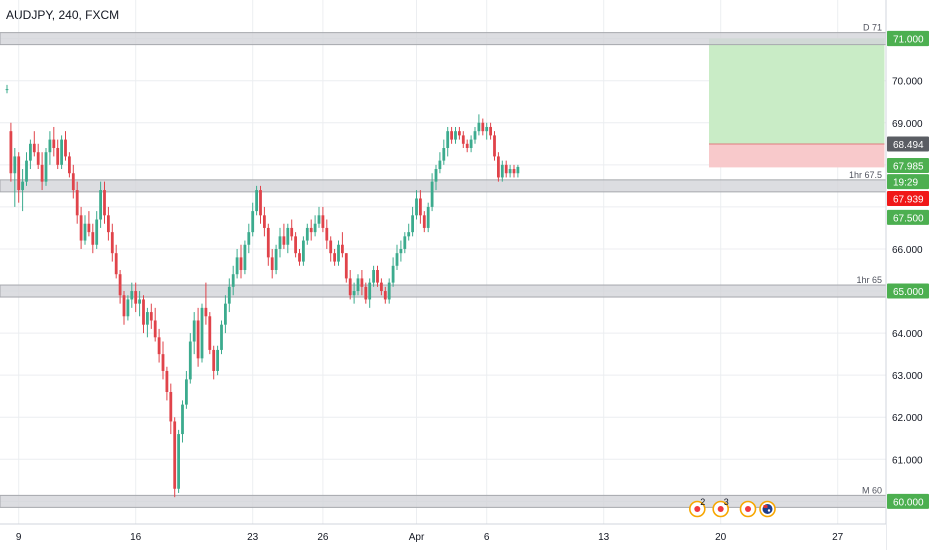 The image size is (932, 550). What do you see at coordinates (838, 537) in the screenshot?
I see `x-tick-label: 27` at bounding box center [838, 537].